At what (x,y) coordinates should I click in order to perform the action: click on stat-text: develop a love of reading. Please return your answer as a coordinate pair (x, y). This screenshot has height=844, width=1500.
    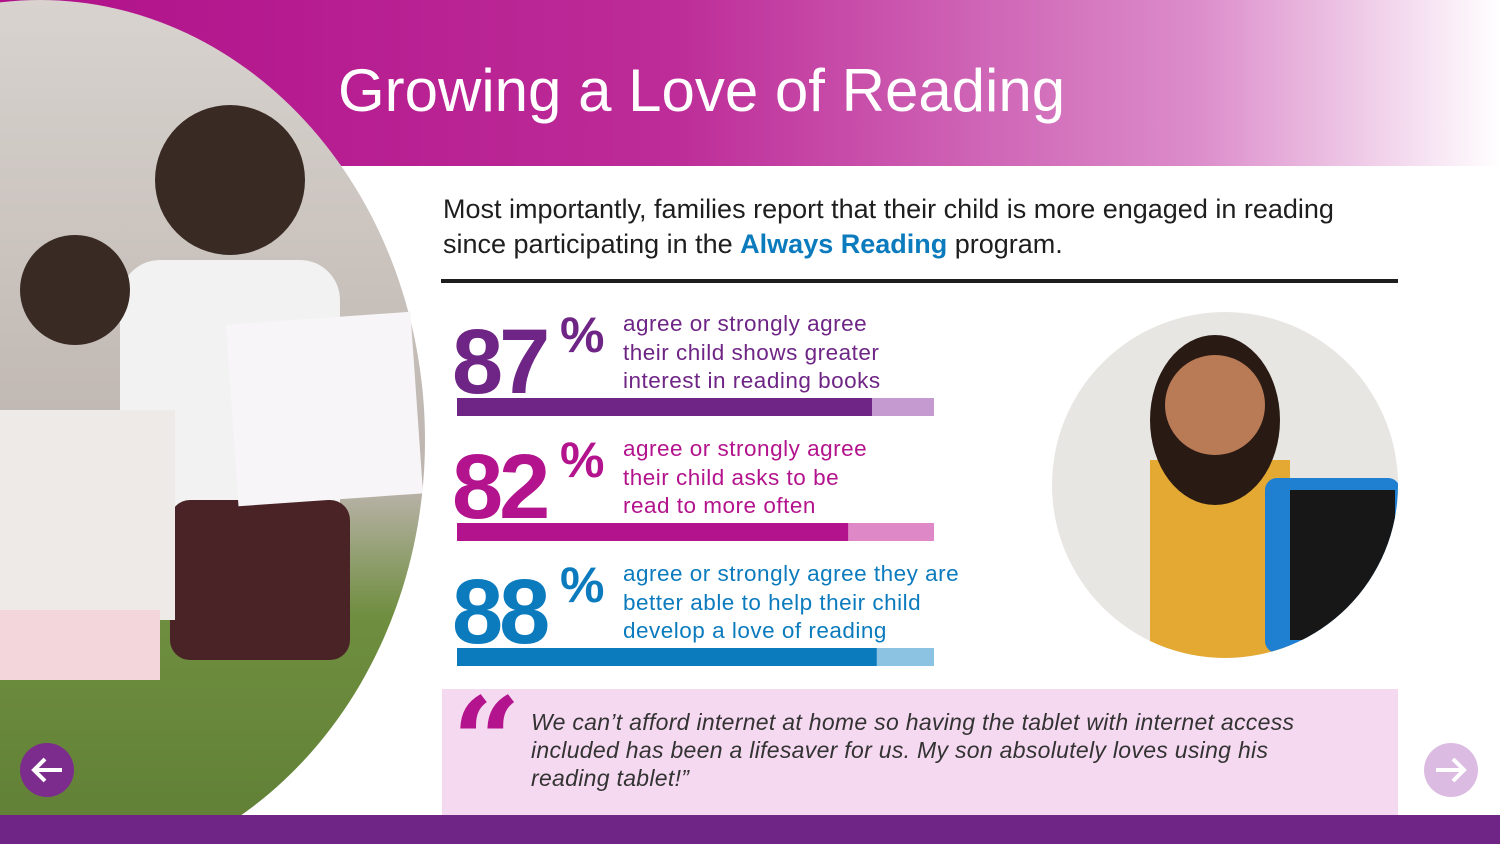
    Looking at the image, I should click on (755, 630).